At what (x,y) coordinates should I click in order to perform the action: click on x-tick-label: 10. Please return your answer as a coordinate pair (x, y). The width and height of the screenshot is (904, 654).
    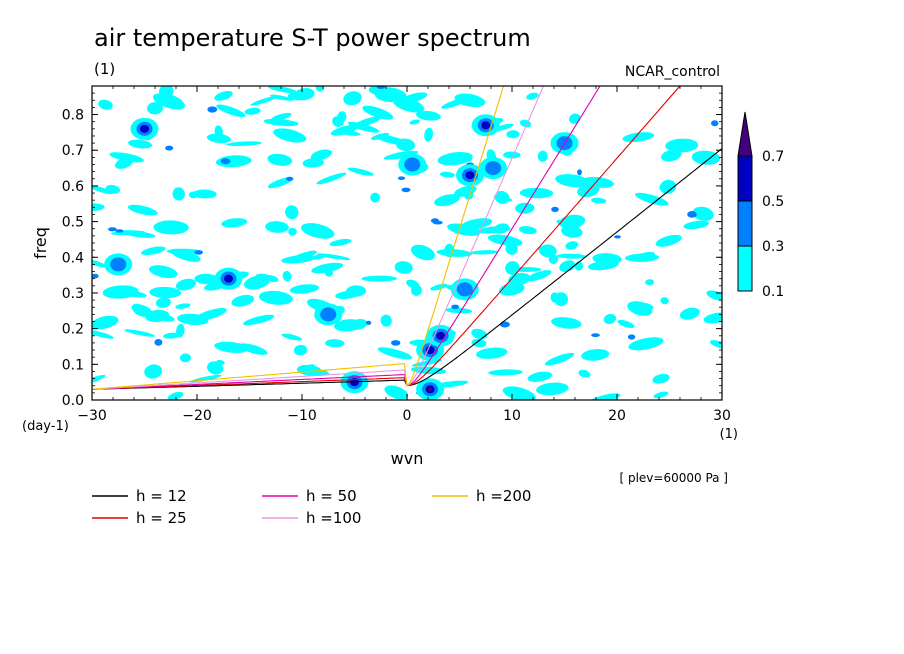
    Looking at the image, I should click on (512, 416).